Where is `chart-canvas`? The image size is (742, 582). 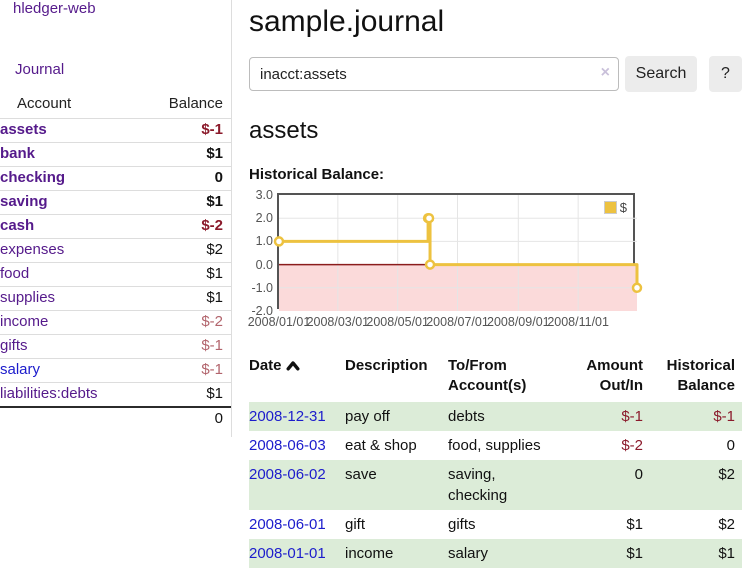
chart-canvas is located at coordinates (458, 253).